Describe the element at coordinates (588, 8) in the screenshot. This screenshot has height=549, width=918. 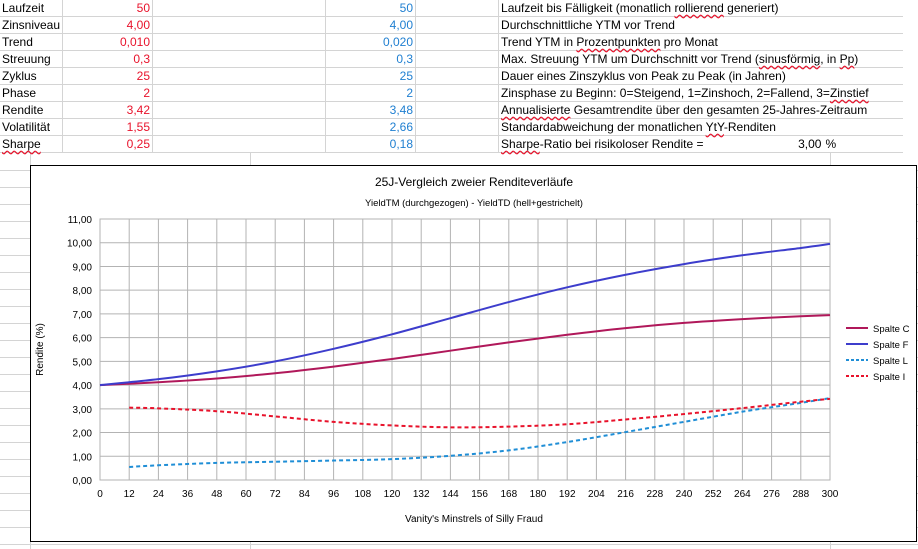
I see `description-text: Laufzeit bis Fälligkeit (monatlich` at that location.